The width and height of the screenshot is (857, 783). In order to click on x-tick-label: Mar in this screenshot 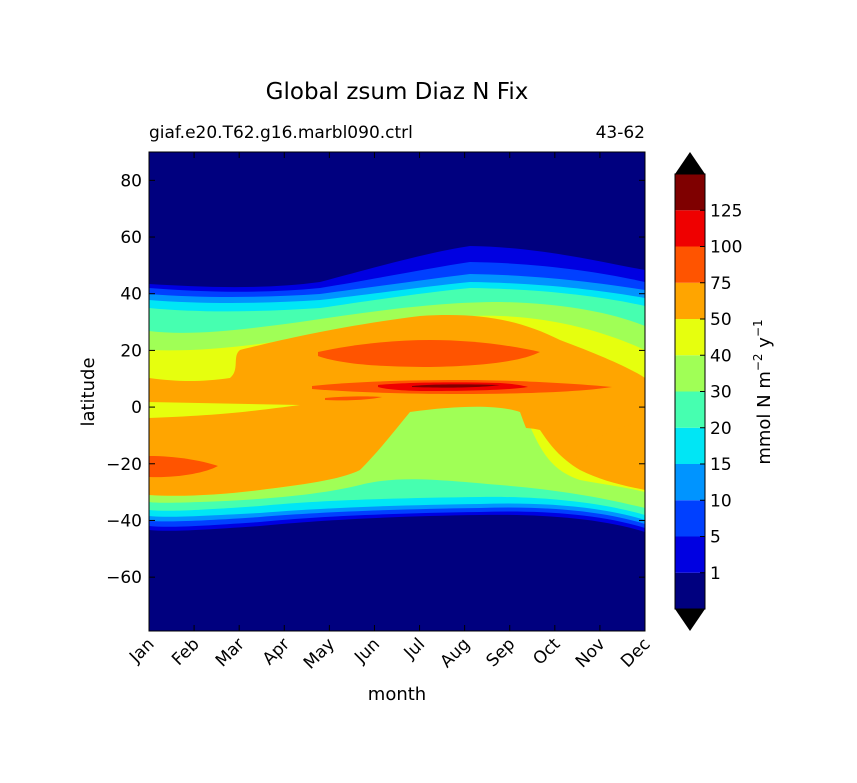, I will do `click(230, 652)`.